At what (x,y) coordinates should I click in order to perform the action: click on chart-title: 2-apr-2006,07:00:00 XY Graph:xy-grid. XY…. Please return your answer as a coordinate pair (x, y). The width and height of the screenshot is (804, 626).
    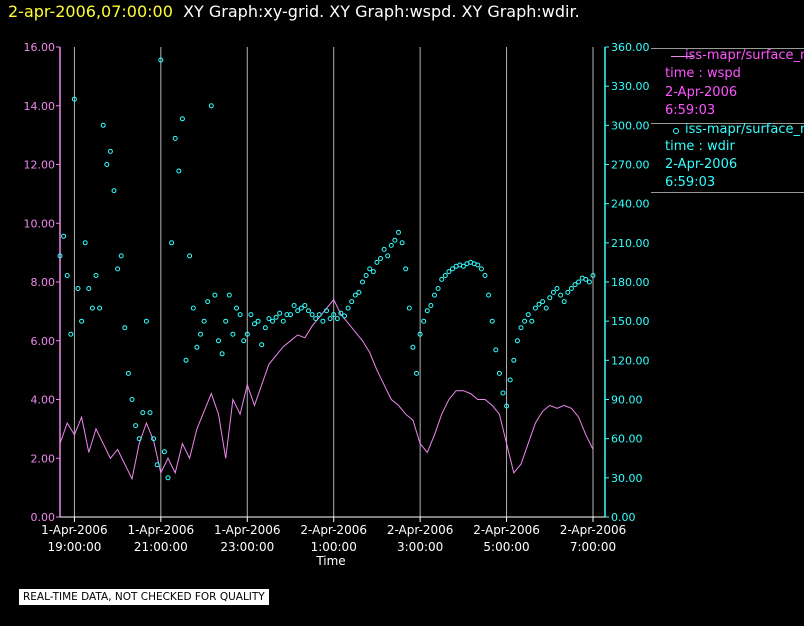
    Looking at the image, I should click on (294, 11).